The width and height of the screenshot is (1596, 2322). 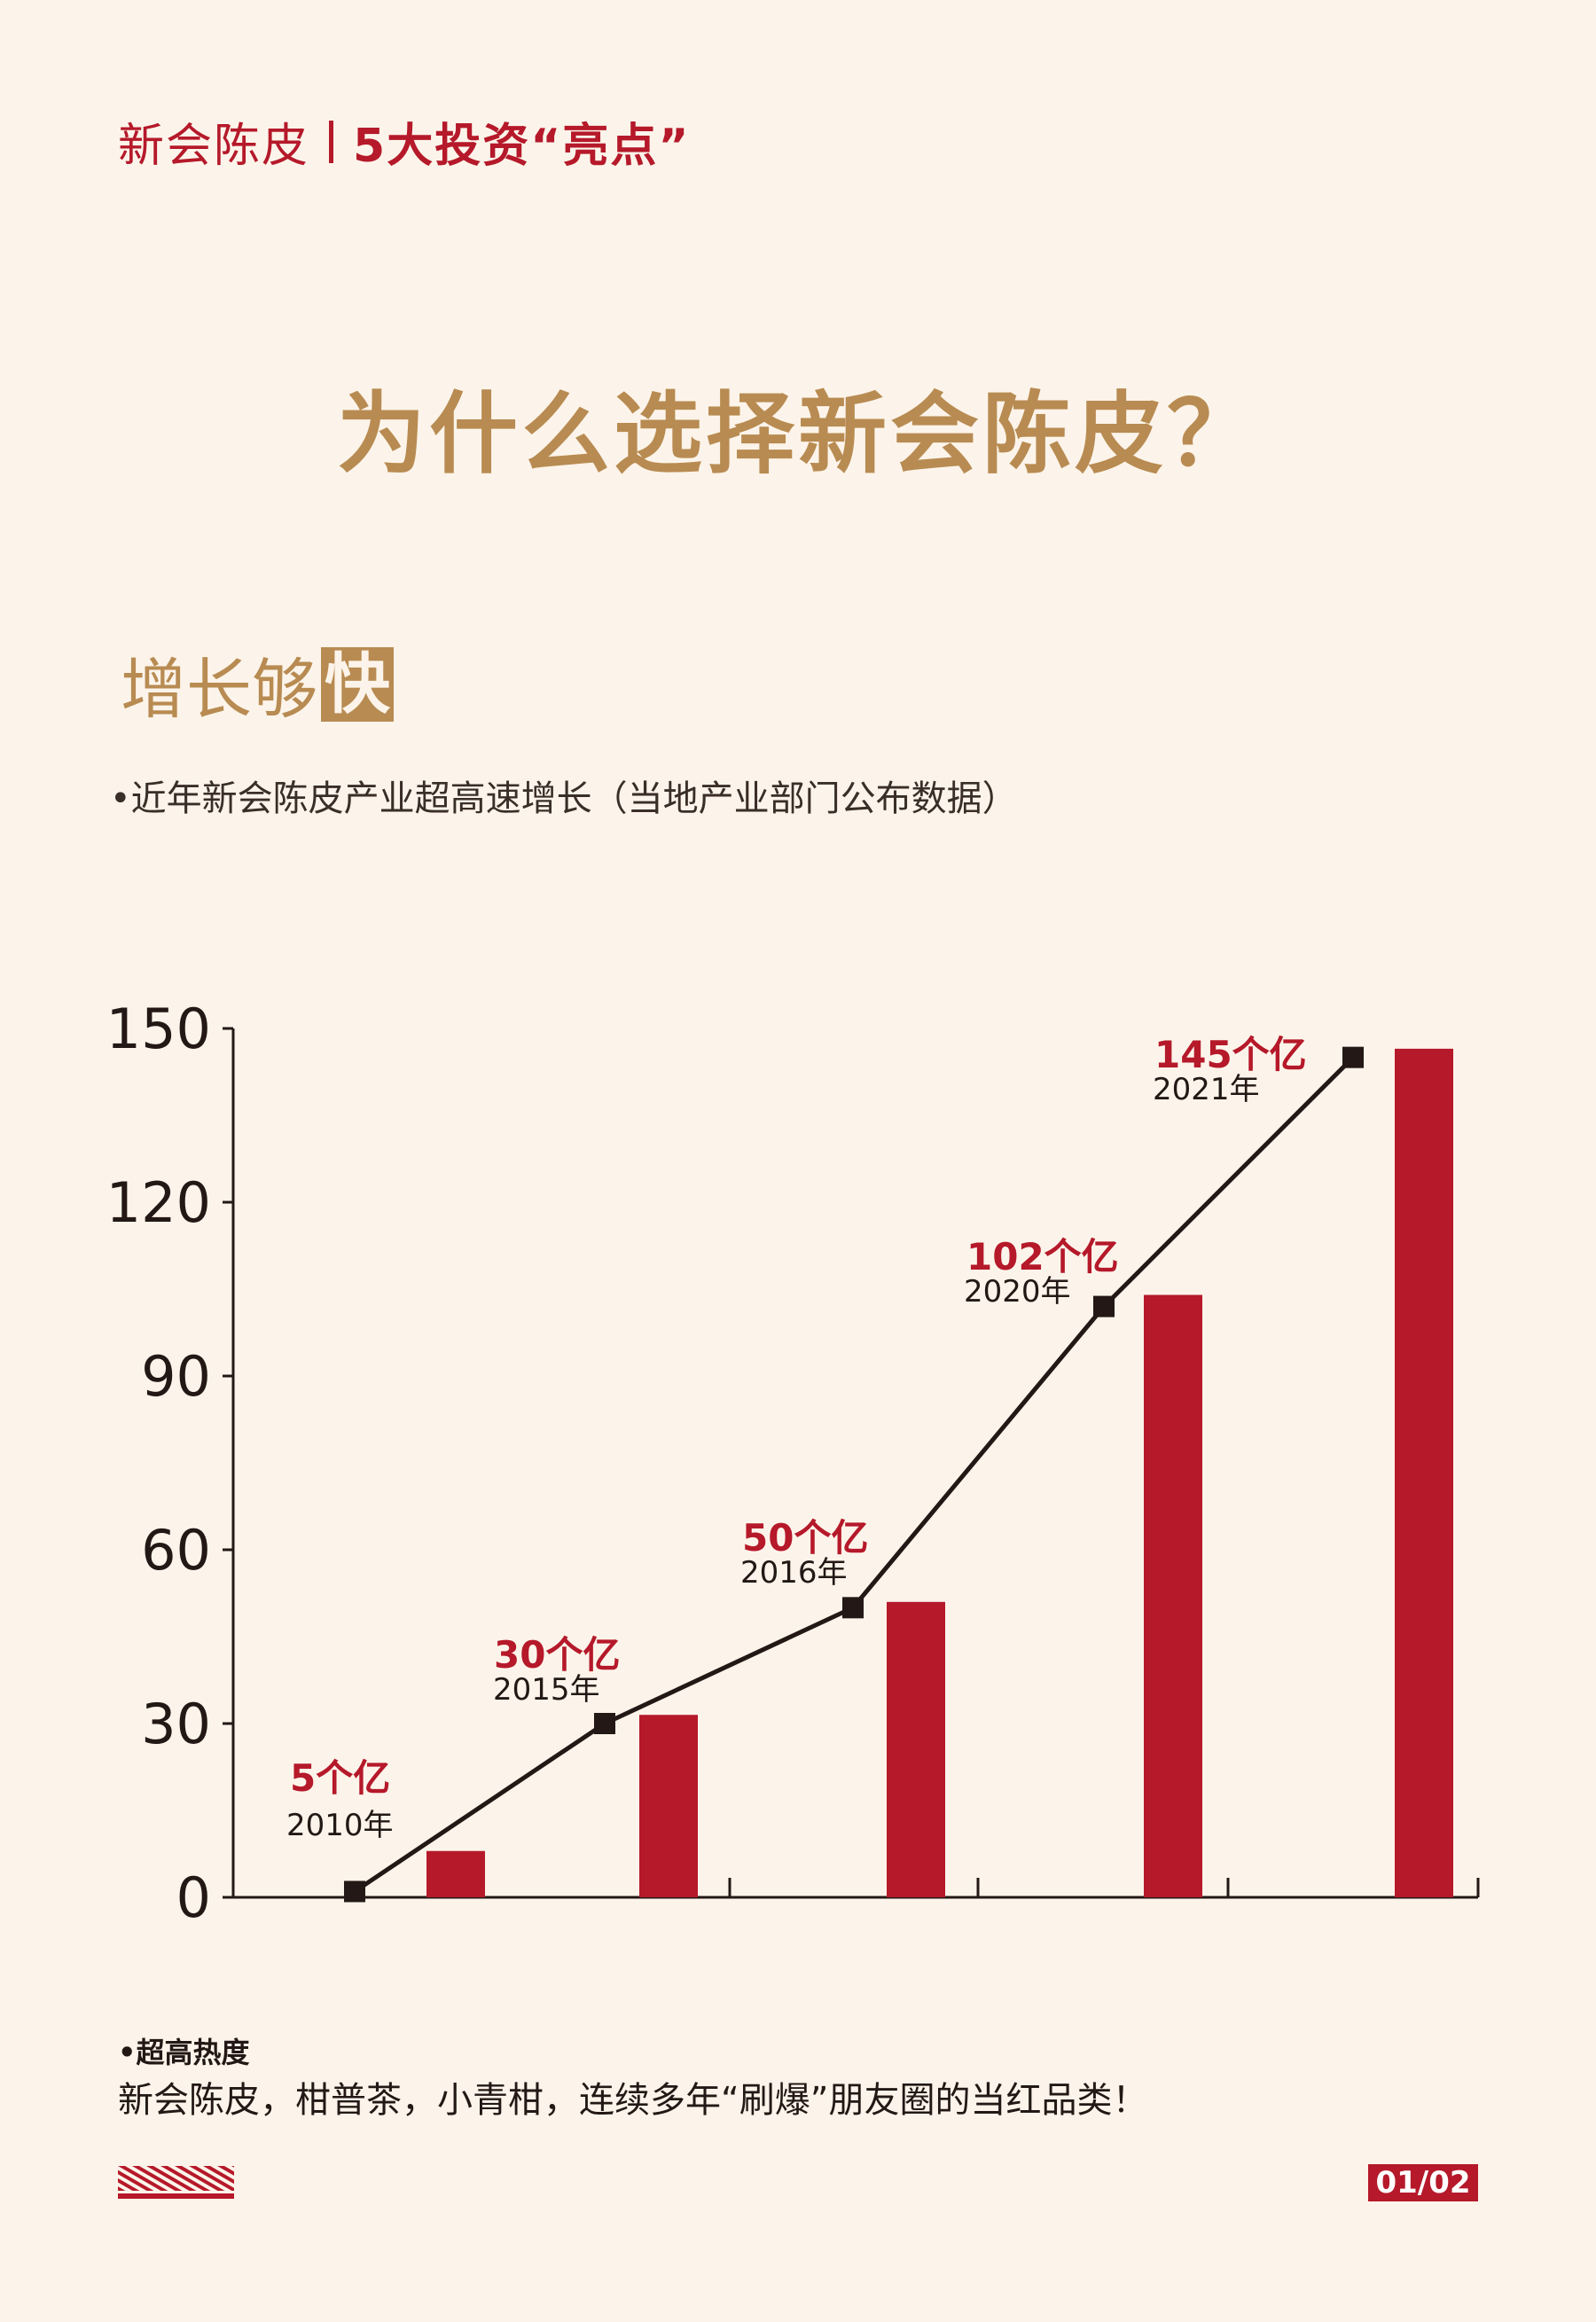 I want to click on page-number: 01/02, so click(x=1423, y=2182).